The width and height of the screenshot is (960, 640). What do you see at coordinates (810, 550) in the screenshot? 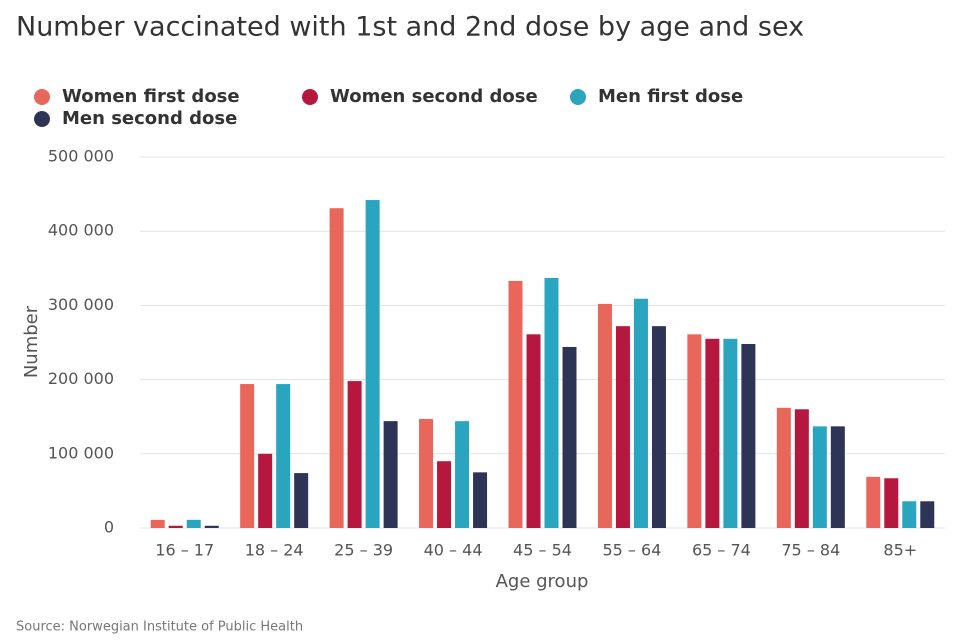
I see `x-tick-label: 75 – 84` at bounding box center [810, 550].